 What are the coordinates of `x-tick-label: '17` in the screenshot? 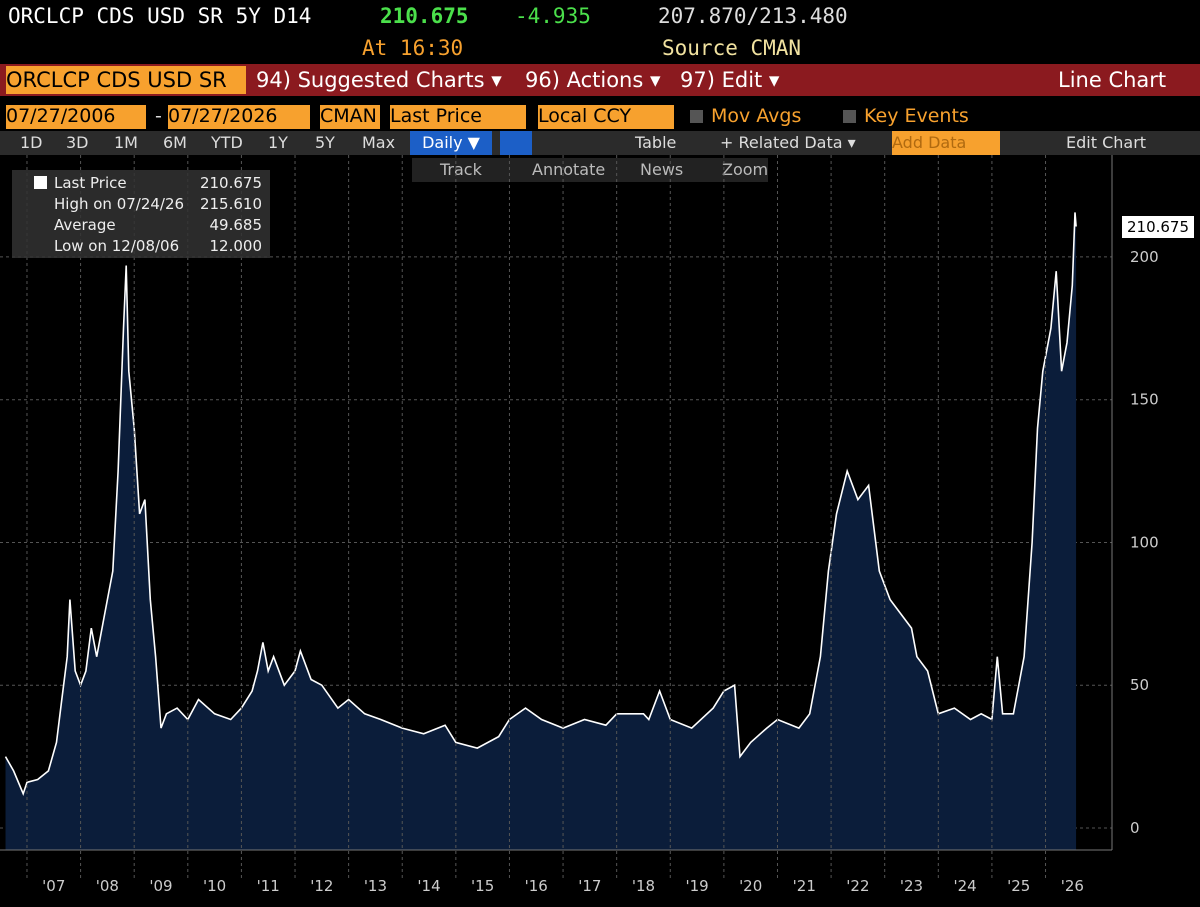 It's located at (589, 886).